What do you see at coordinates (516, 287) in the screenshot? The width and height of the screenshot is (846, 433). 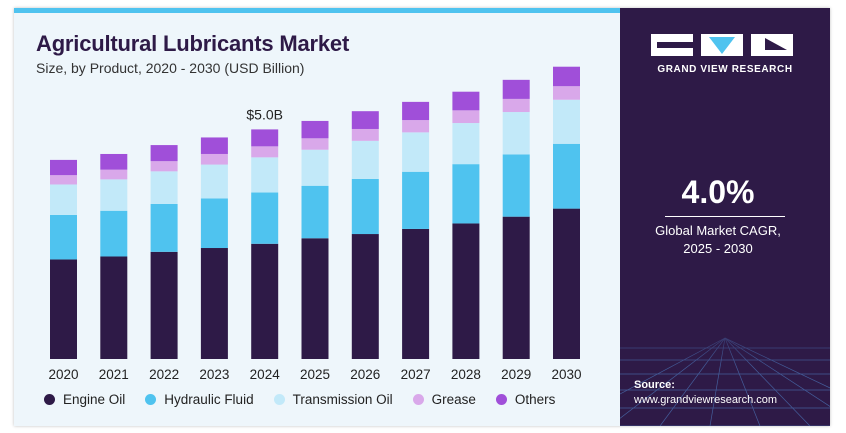 I see `bar-segment-engine-oil-2029` at bounding box center [516, 287].